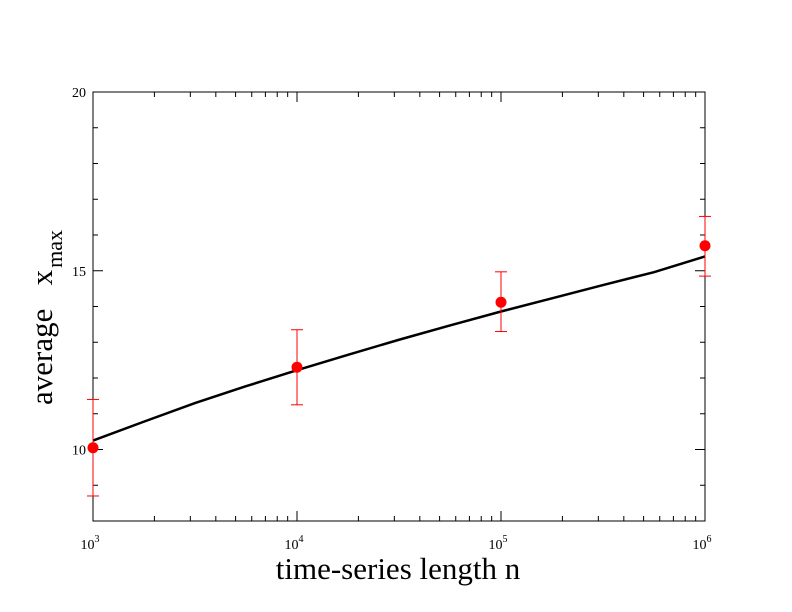  I want to click on x-tick-label-exponent: 3, so click(97, 539).